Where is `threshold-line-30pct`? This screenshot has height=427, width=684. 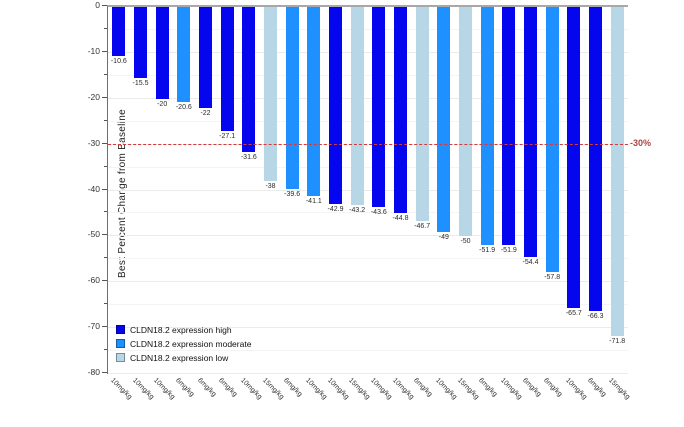
threshold-line-30pct is located at coordinates (368, 144).